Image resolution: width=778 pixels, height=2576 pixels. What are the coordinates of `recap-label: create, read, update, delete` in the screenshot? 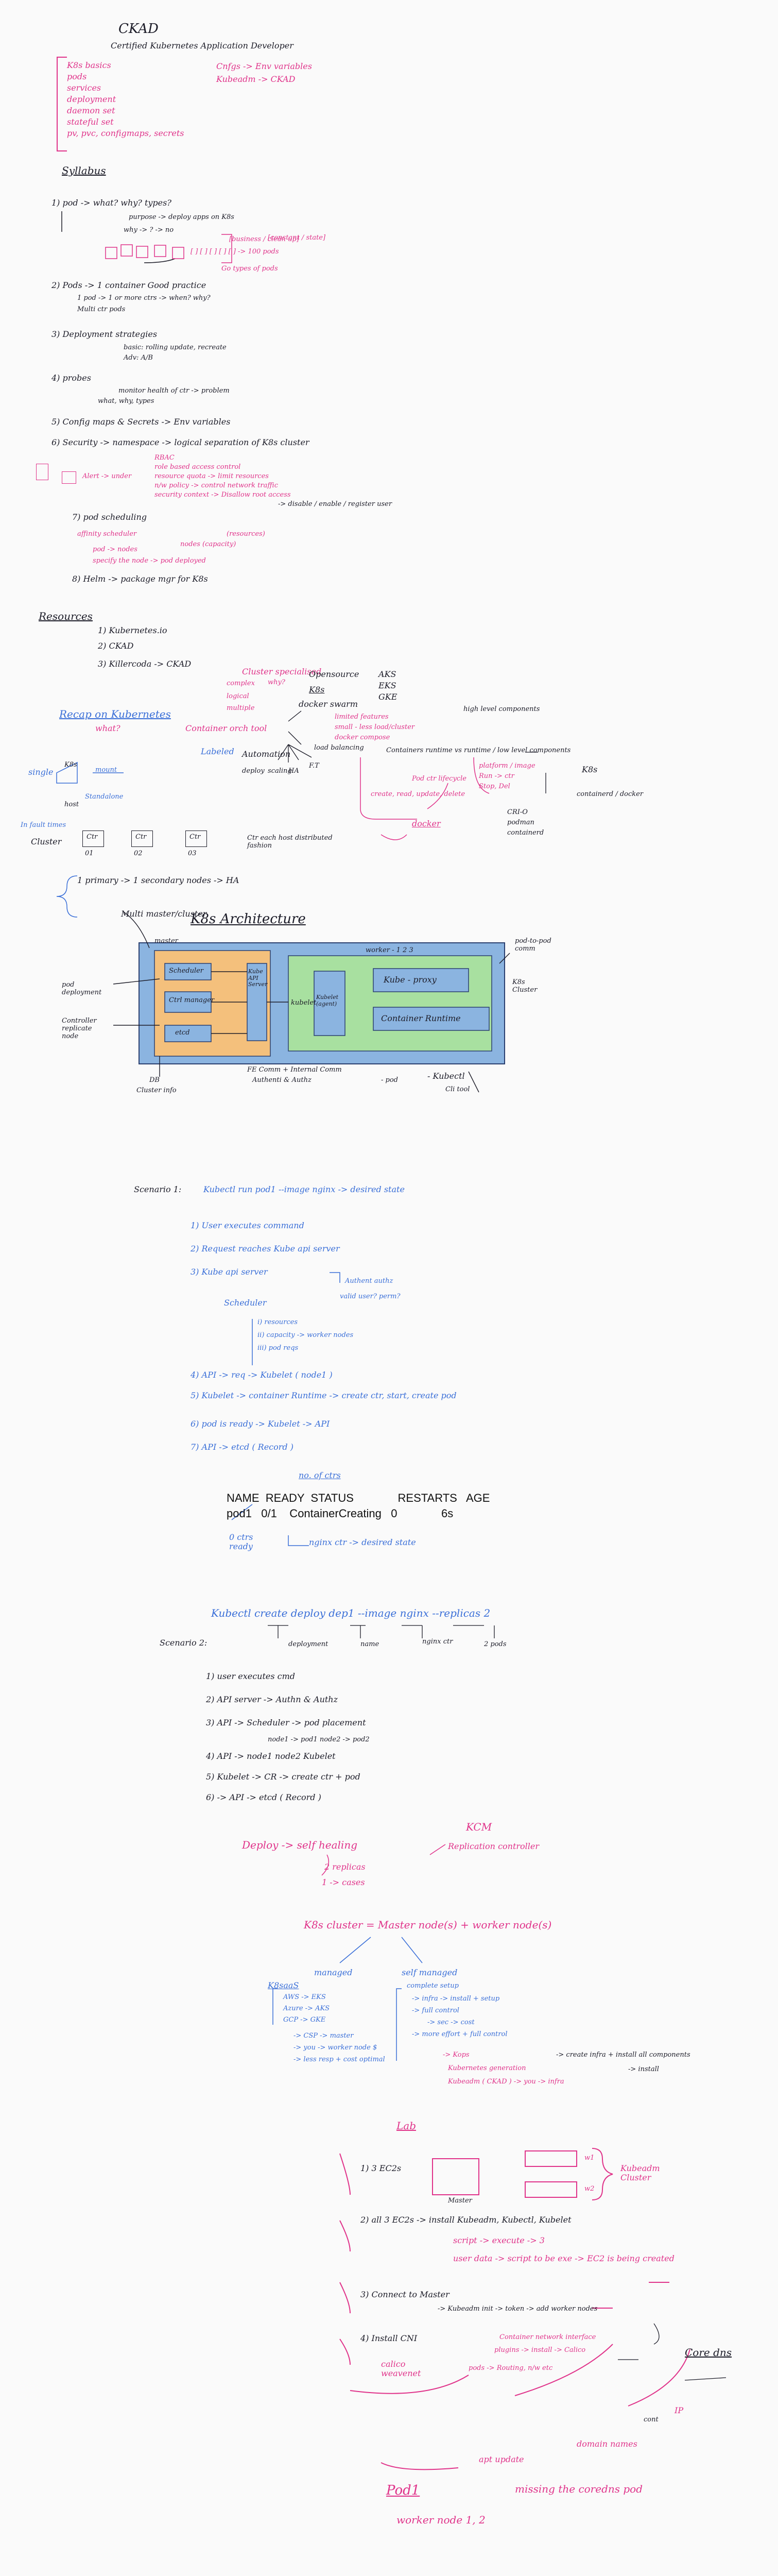 It's located at (418, 794).